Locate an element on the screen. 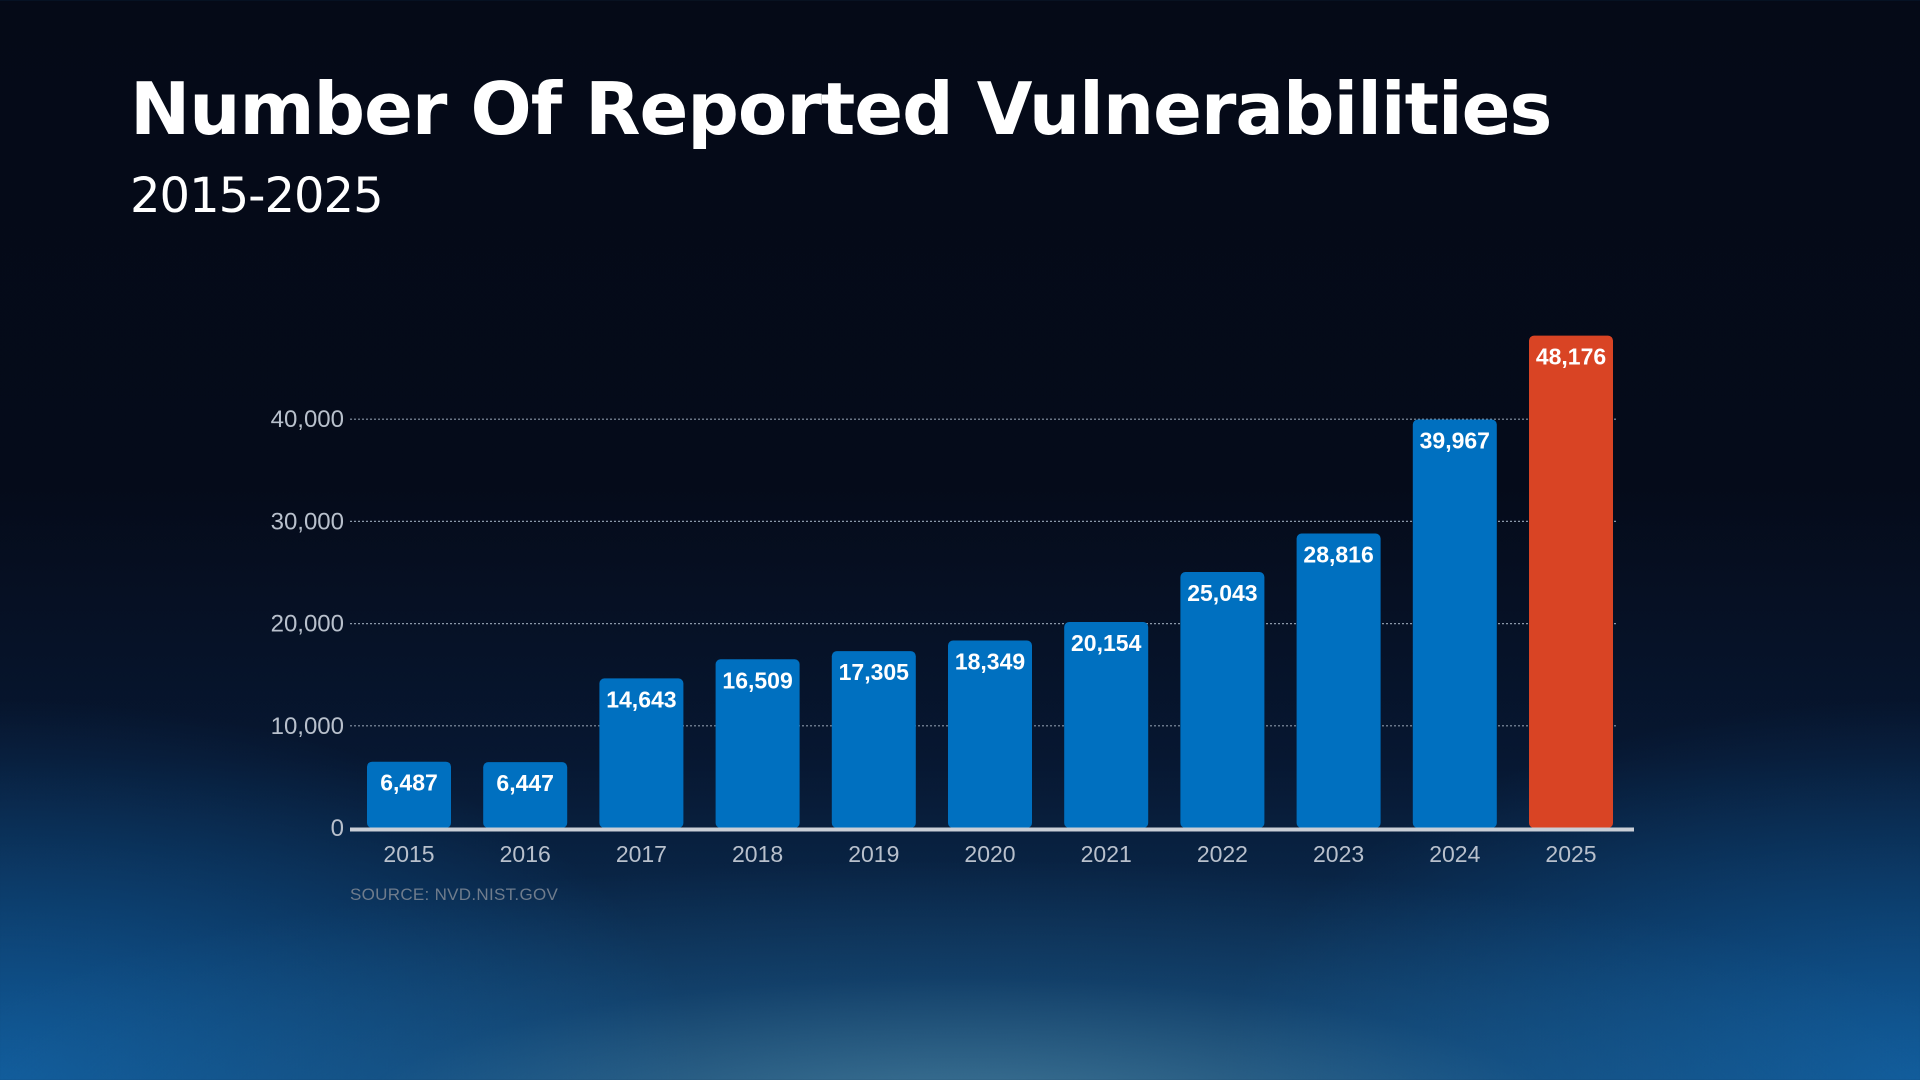 Image resolution: width=1920 pixels, height=1080 pixels. x-tick-label: 2021 is located at coordinates (1106, 854).